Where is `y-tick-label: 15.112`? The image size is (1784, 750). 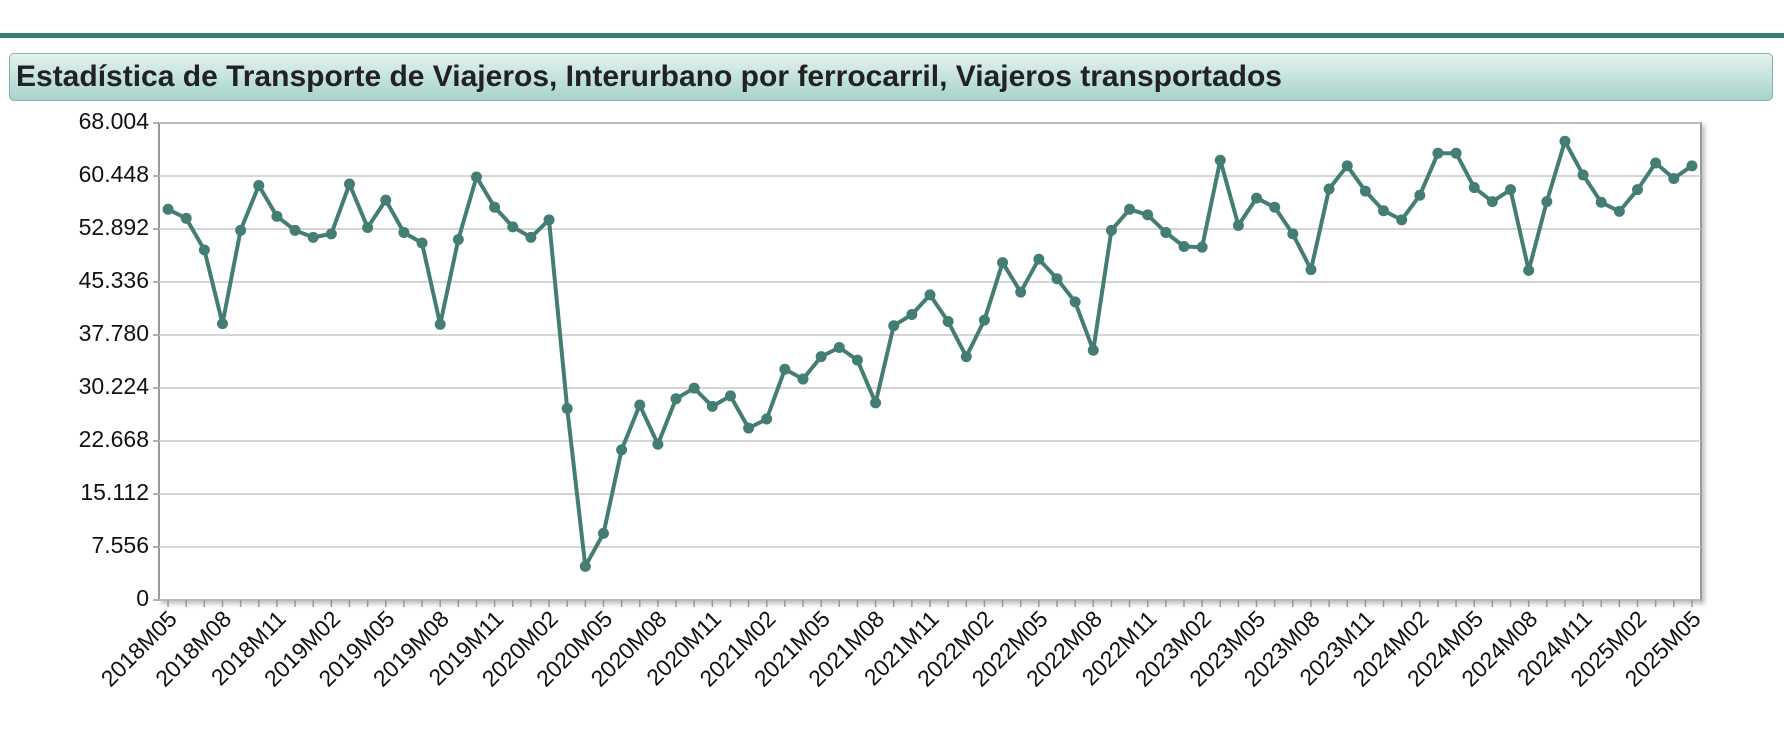
y-tick-label: 15.112 is located at coordinates (114, 492).